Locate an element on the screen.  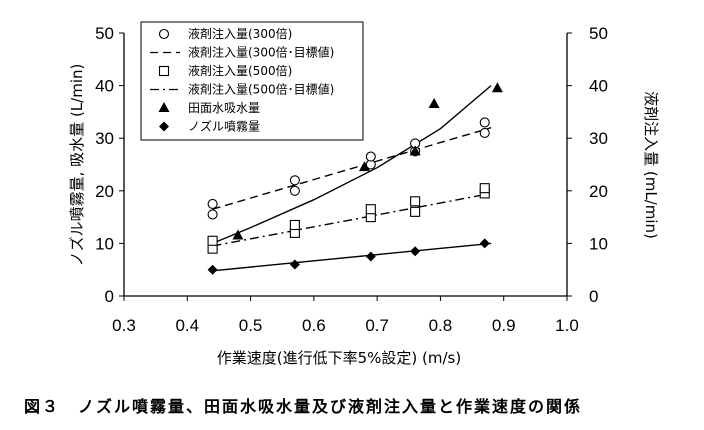
y-right-tick-label: 30 is located at coordinates (598, 138).